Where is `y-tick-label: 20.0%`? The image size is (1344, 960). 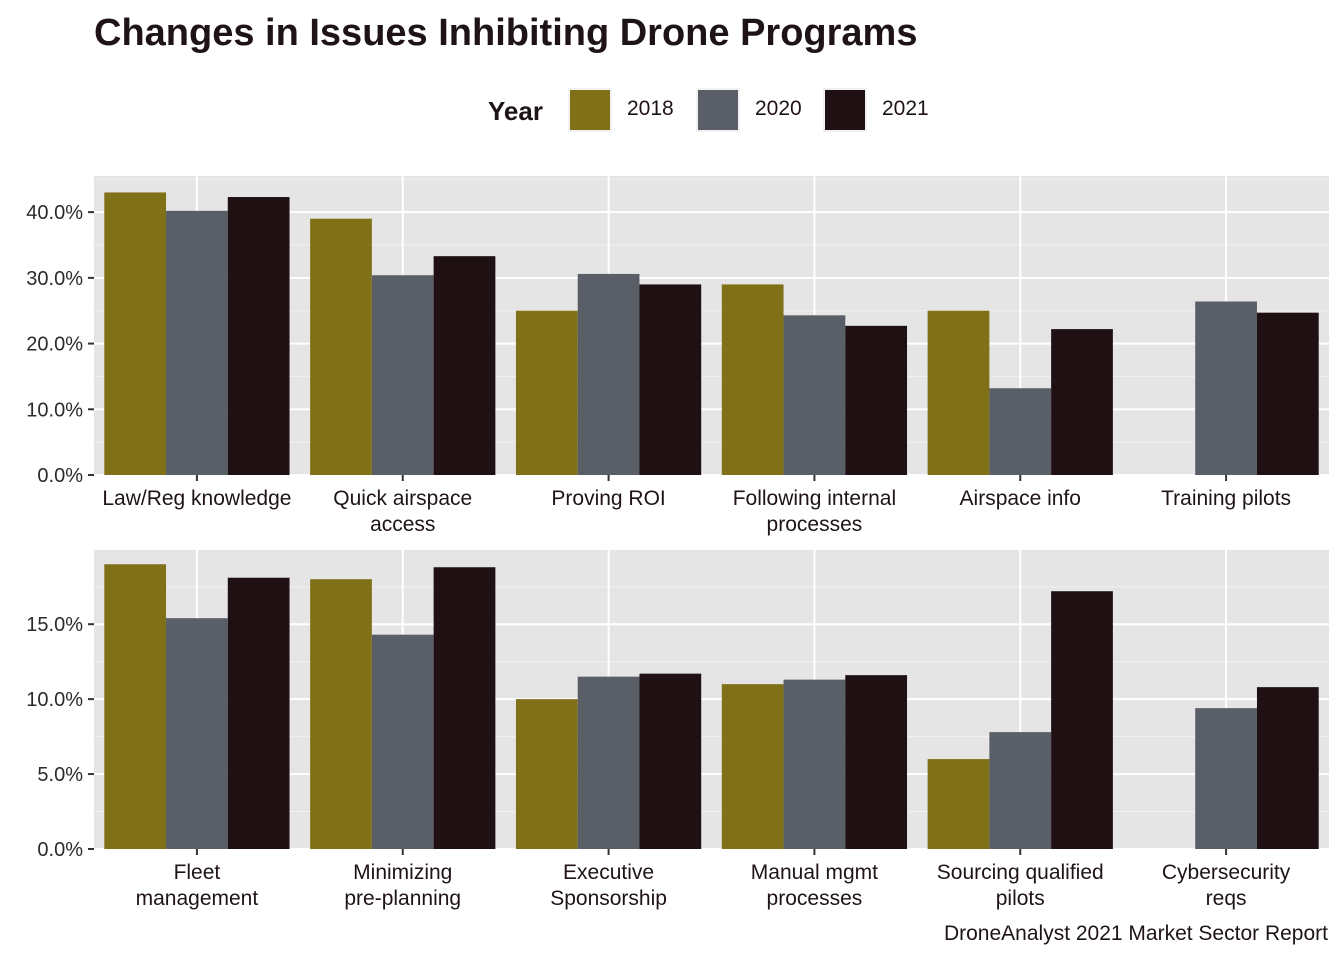 y-tick-label: 20.0% is located at coordinates (54, 345).